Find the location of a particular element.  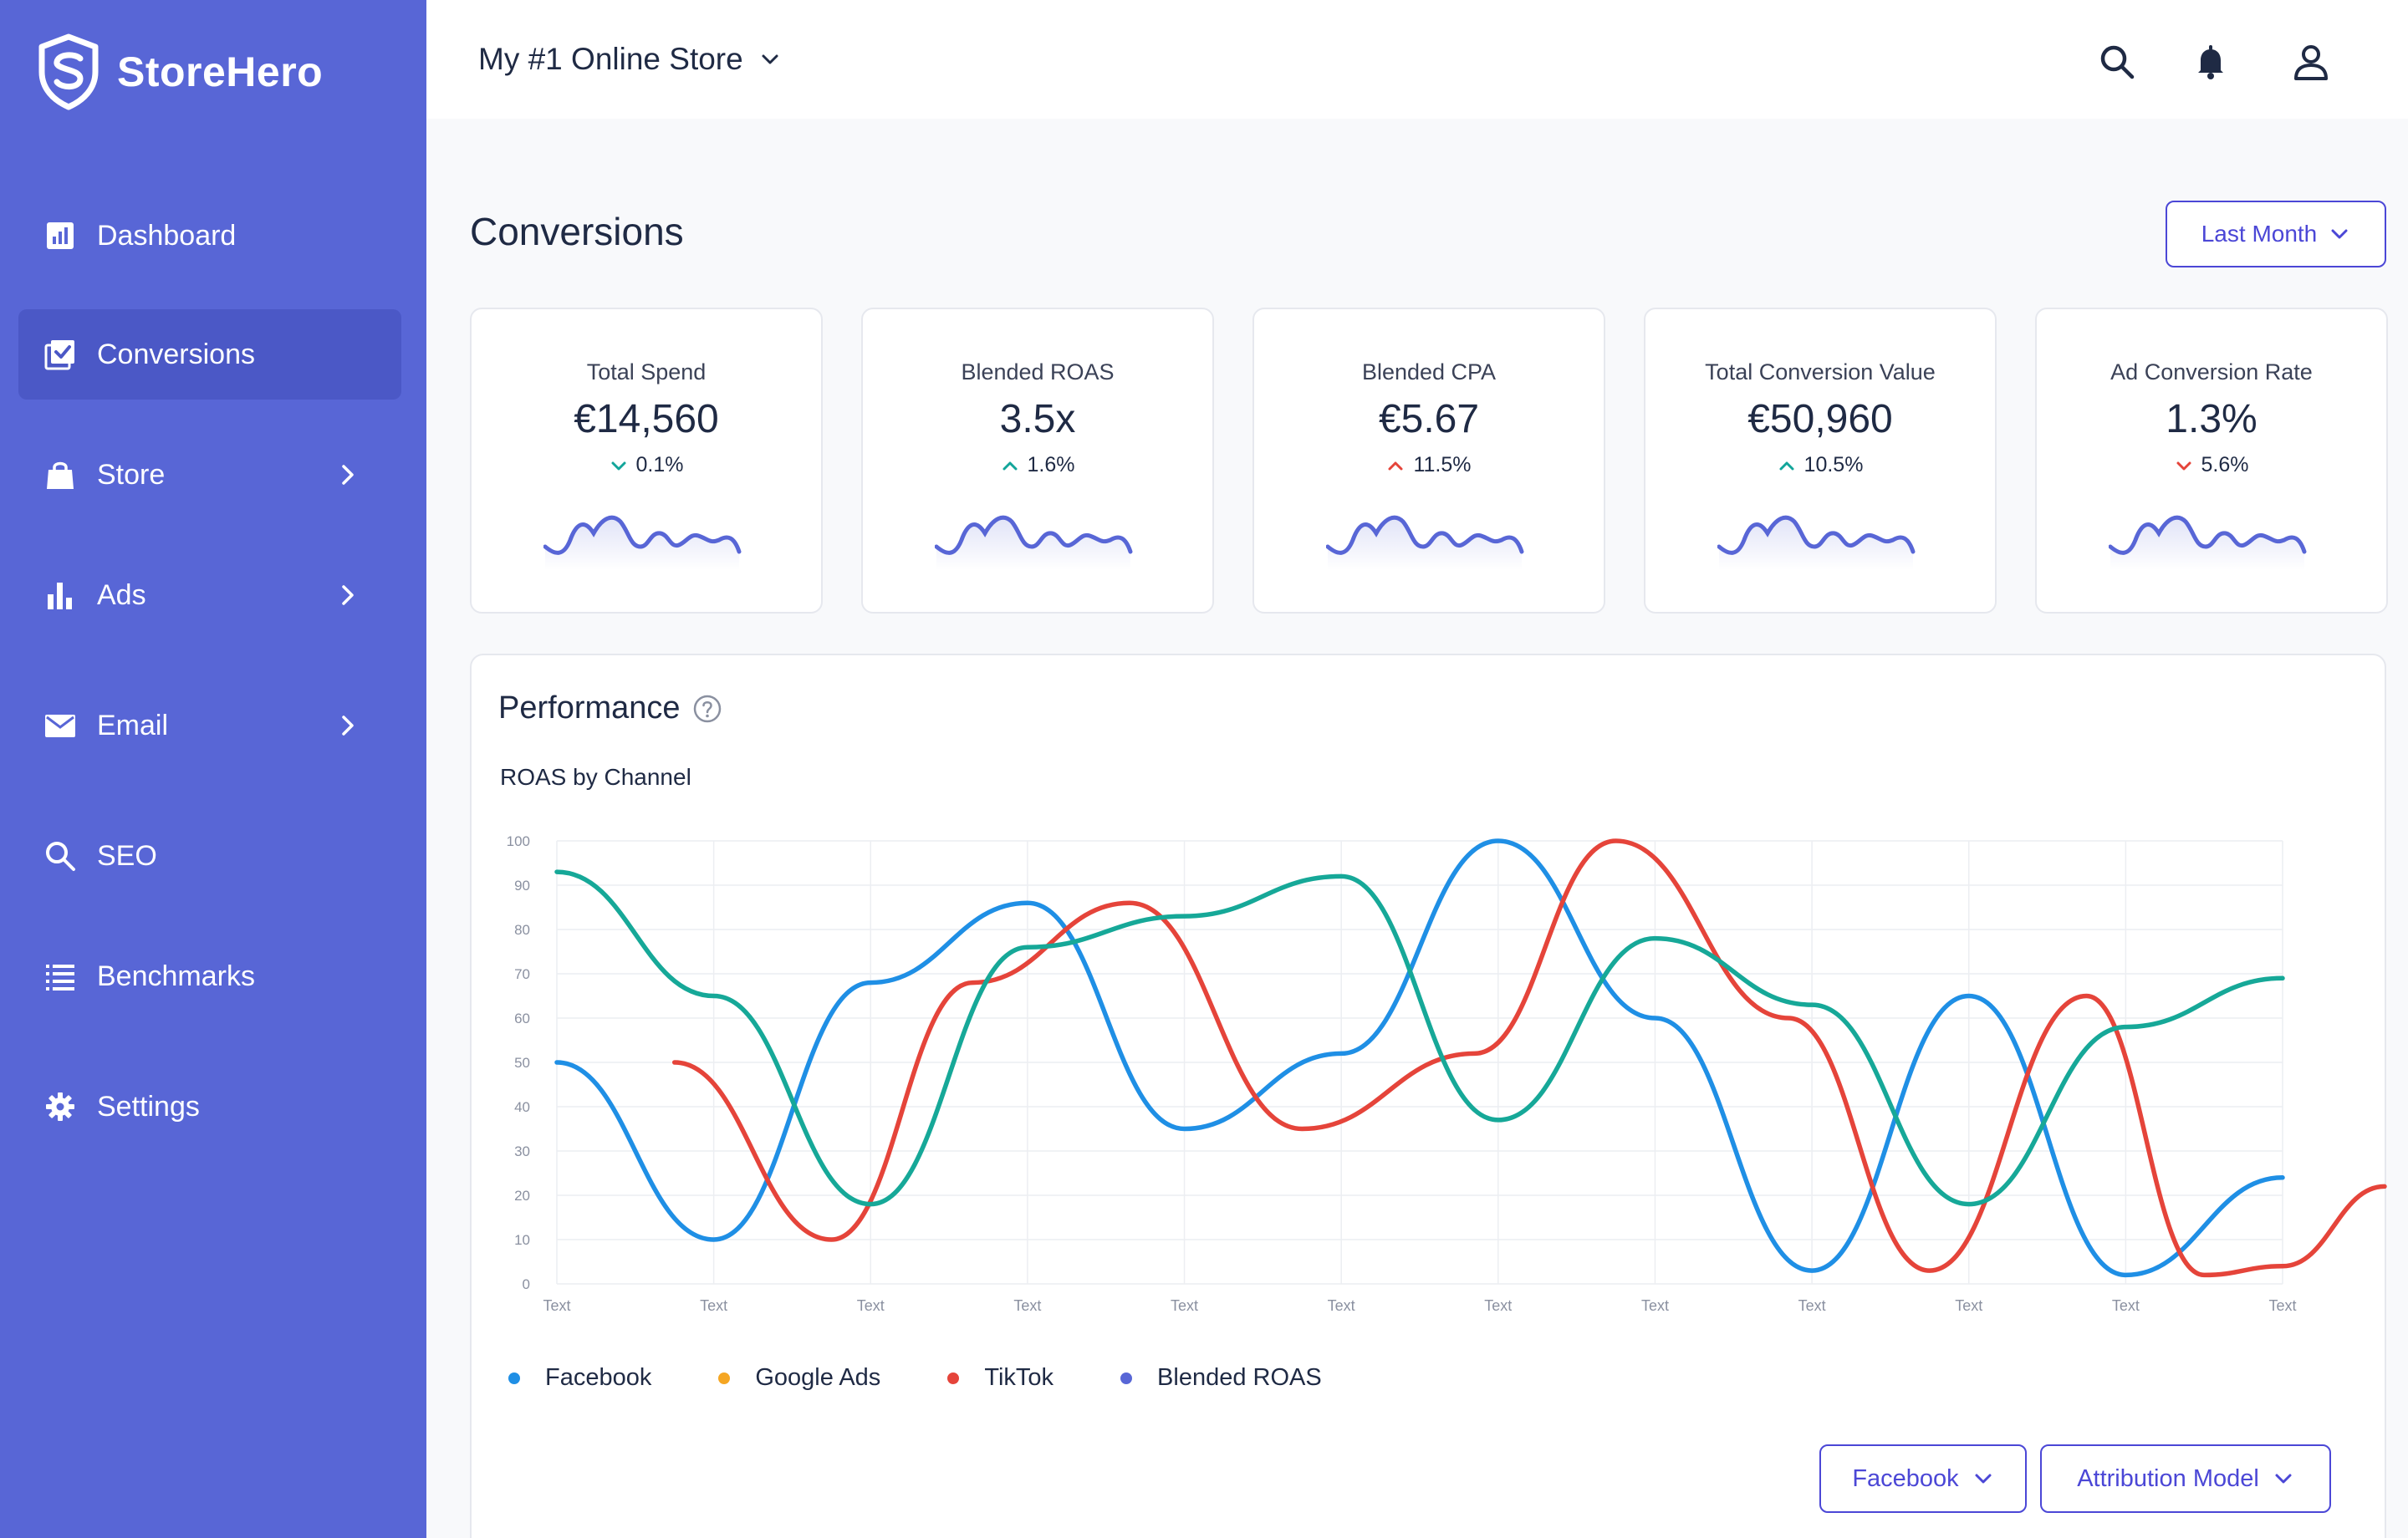

sidebar-item-benchmarks: Benchmarks is located at coordinates (210, 976).